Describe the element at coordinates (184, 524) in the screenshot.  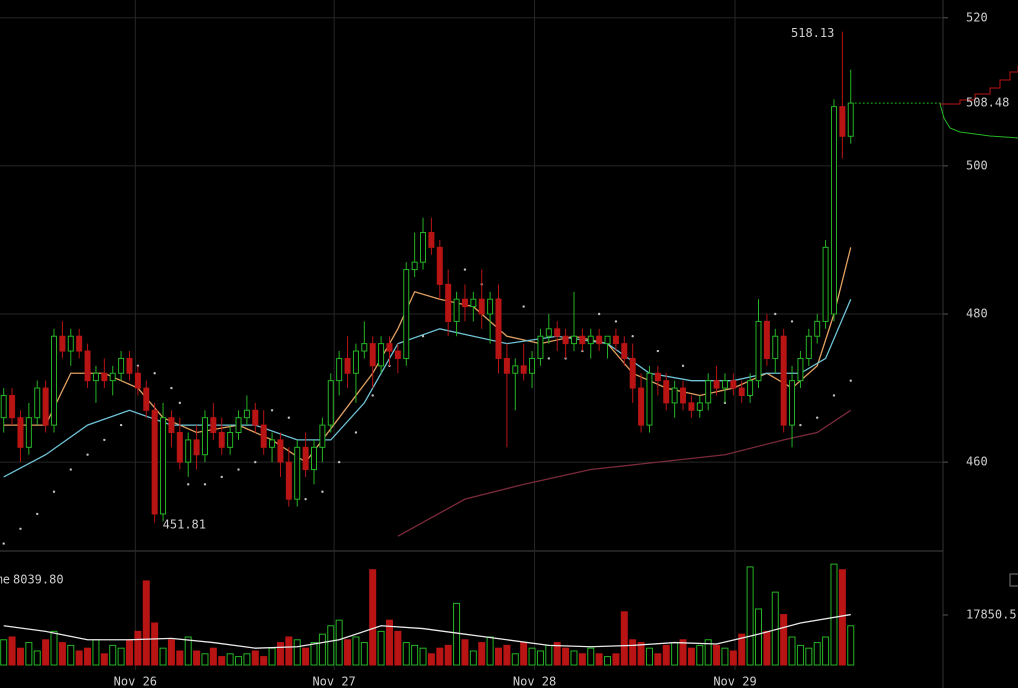
I see `low-label: 451.81` at that location.